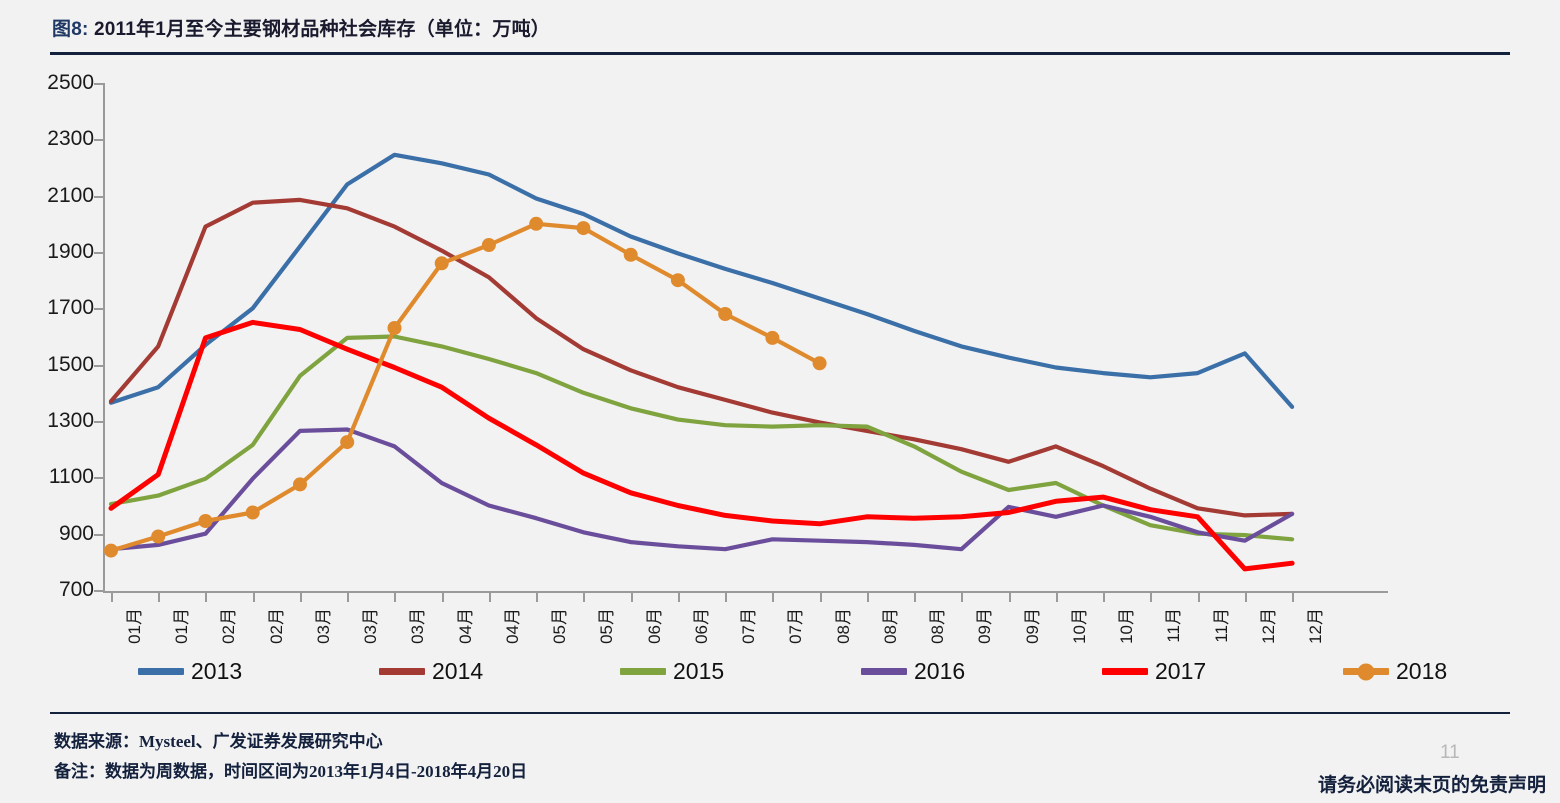 The height and width of the screenshot is (803, 1560). What do you see at coordinates (70, 308) in the screenshot?
I see `y-axis-tick-label: 1700` at bounding box center [70, 308].